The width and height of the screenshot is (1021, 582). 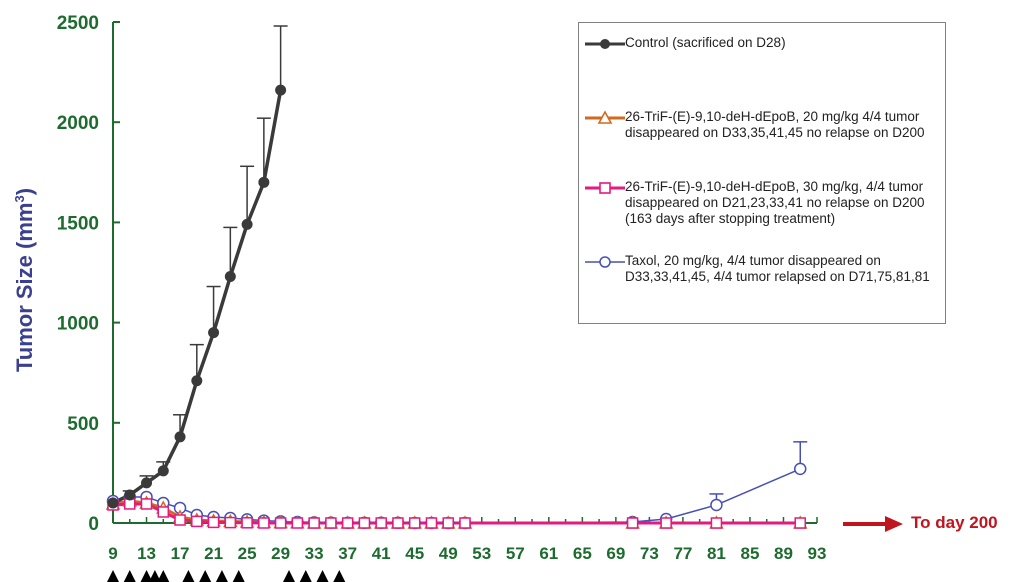 I want to click on x-tick-label: 33, so click(x=314, y=553).